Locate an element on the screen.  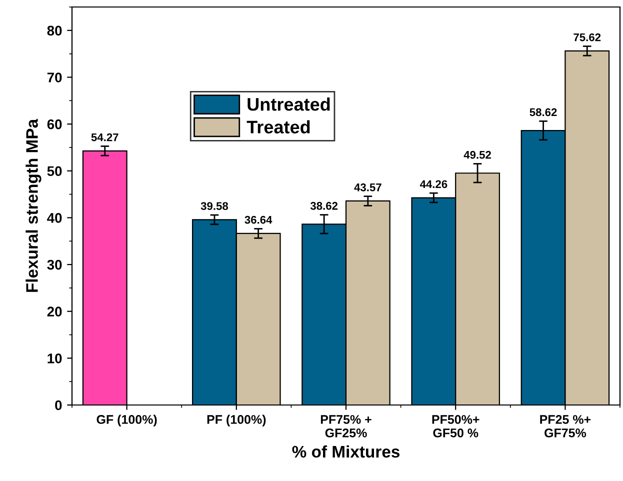
y-tick-label: 0 is located at coordinates (58, 405).